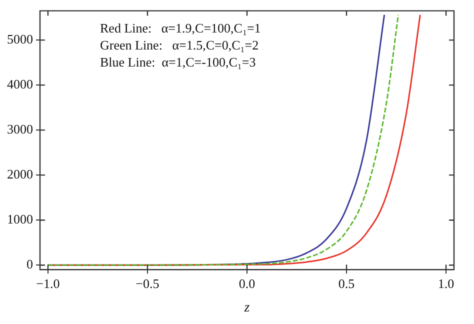  Describe the element at coordinates (179, 45) in the screenshot. I see `annotation: Green Line: α=1.5,C=0,C₁=2` at that location.